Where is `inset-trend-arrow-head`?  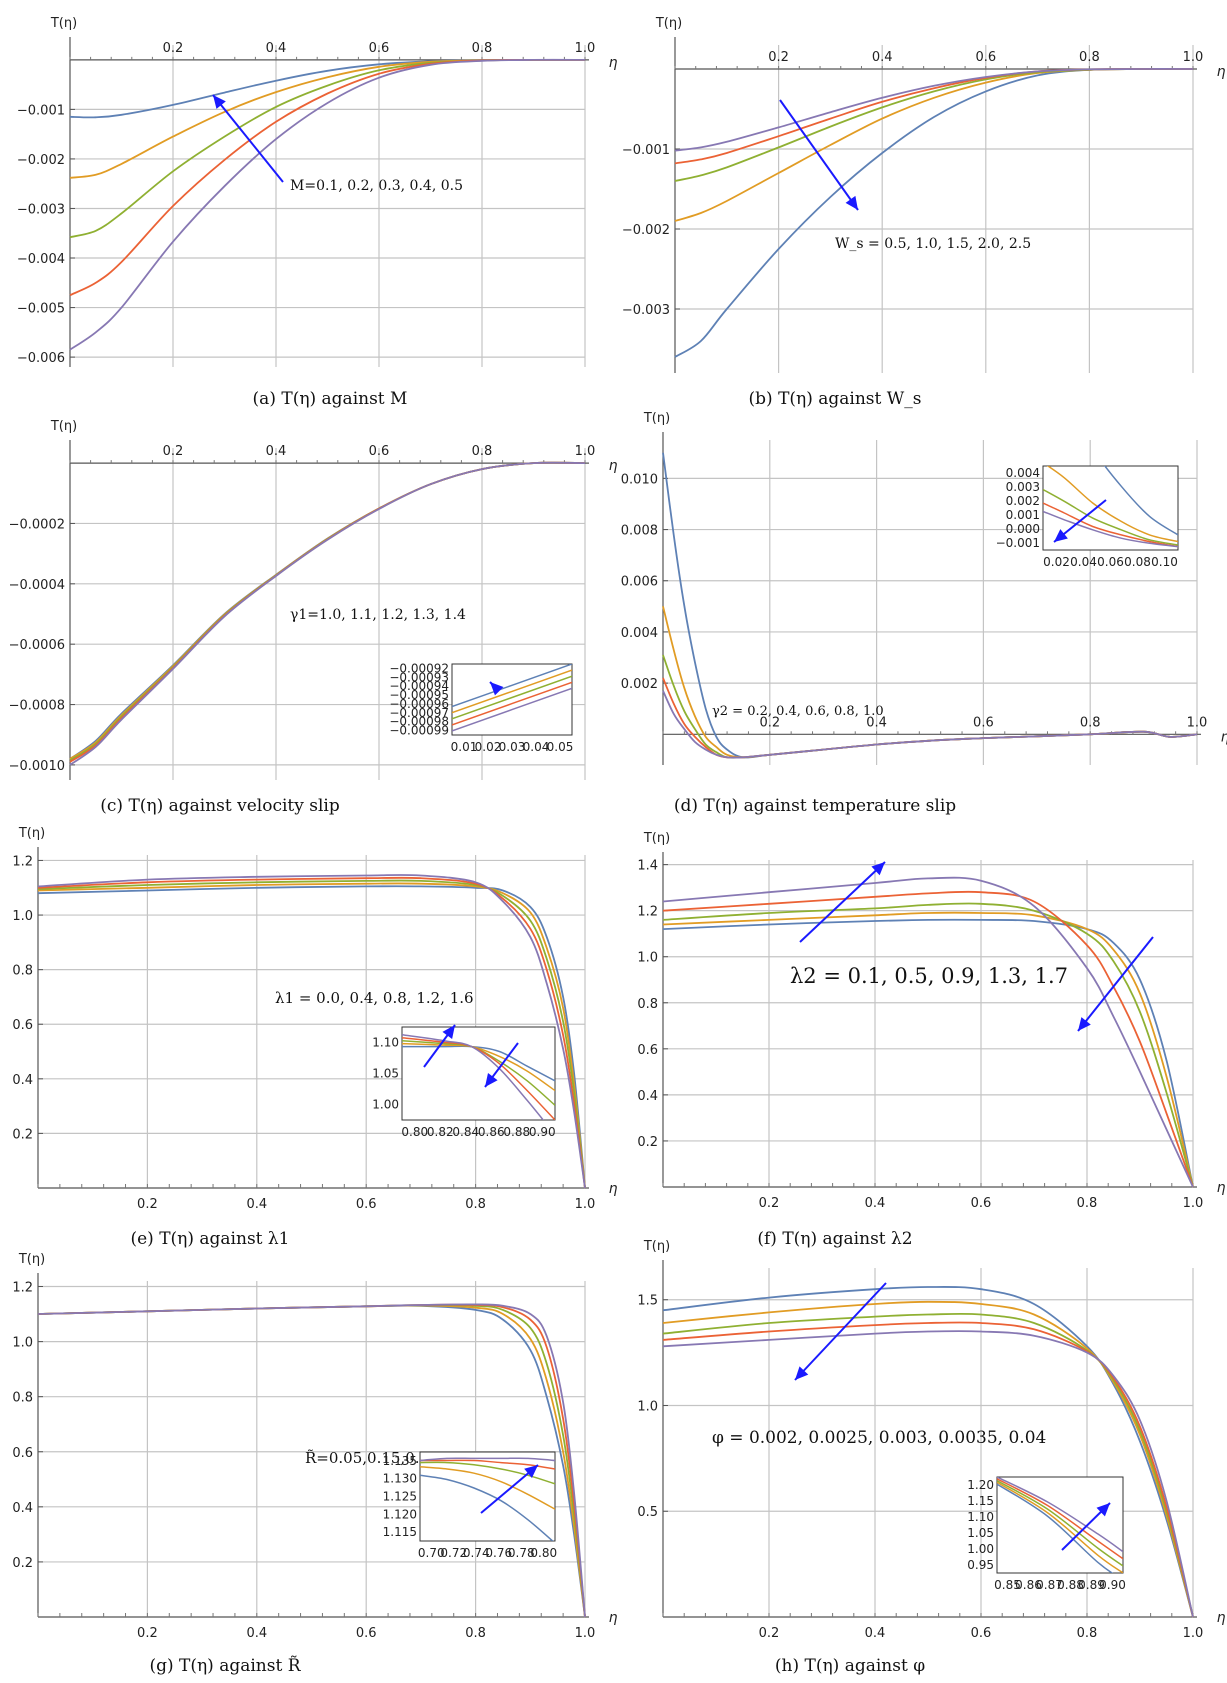 inset-trend-arrow-head is located at coordinates (448, 1032).